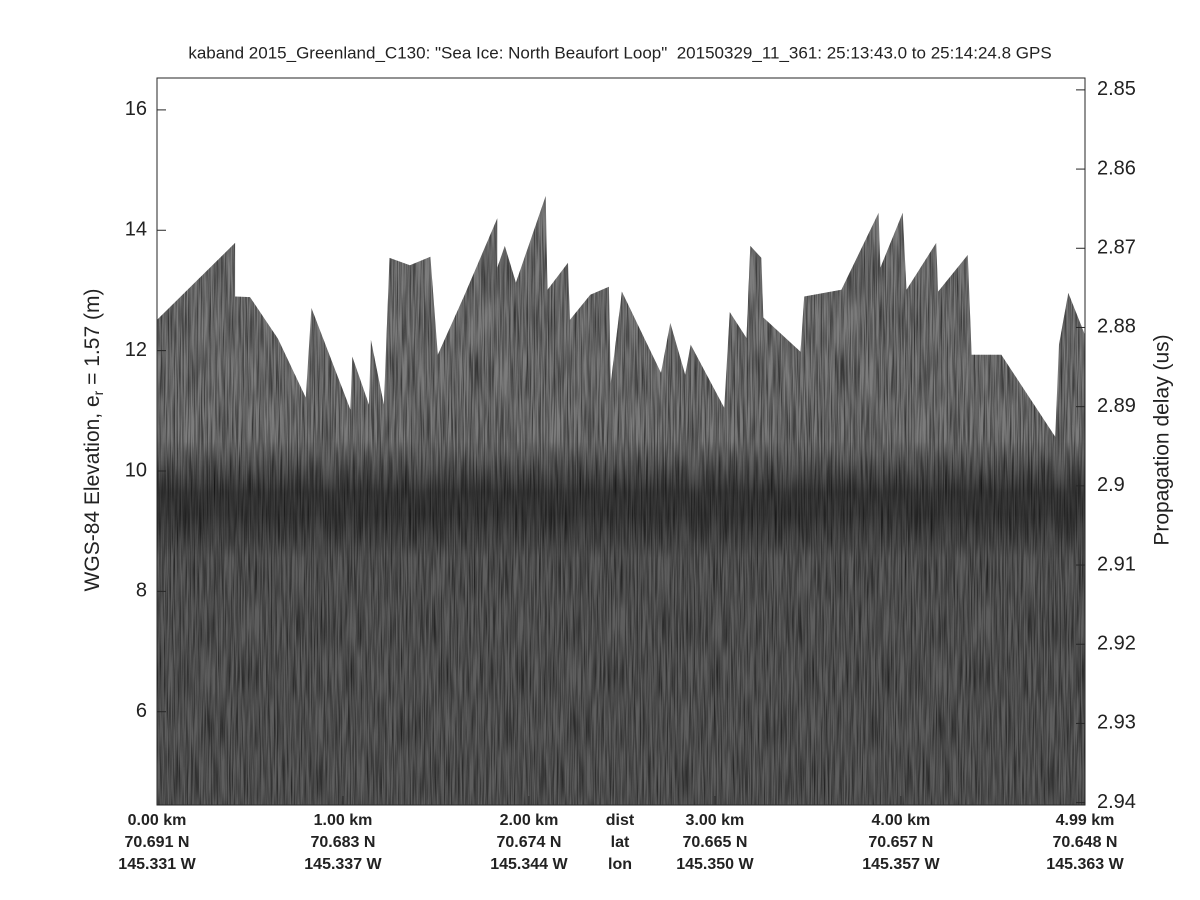 The height and width of the screenshot is (900, 1200). Describe the element at coordinates (529, 864) in the screenshot. I see `lon-label: 145.344 W` at that location.